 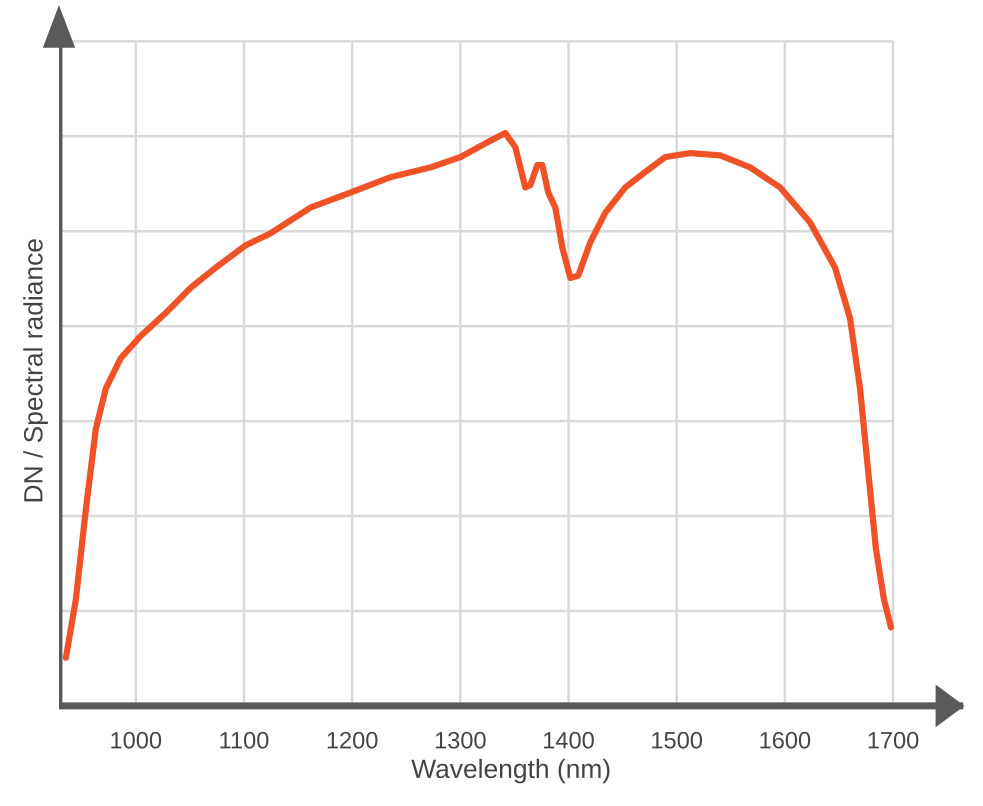 What do you see at coordinates (136, 740) in the screenshot?
I see `x-tick-label: 1000` at bounding box center [136, 740].